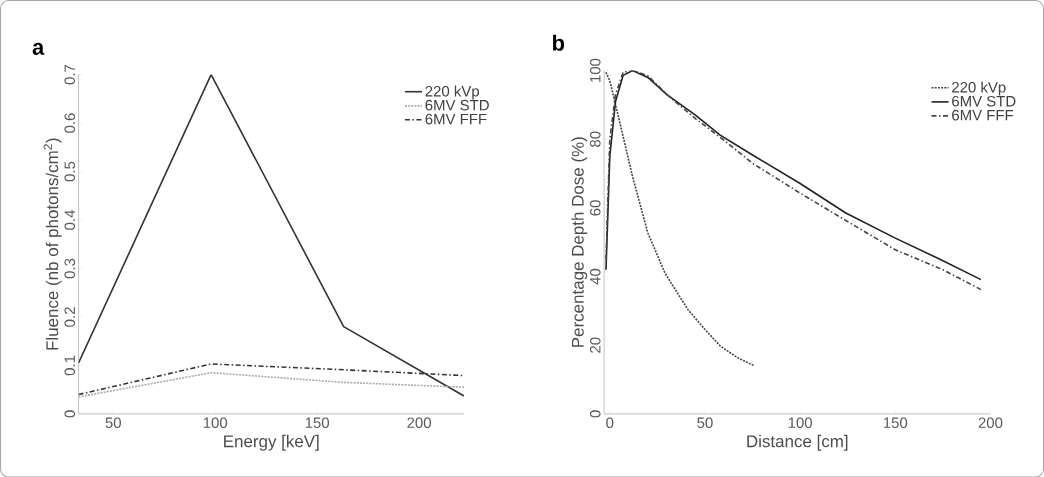 The image size is (1044, 477). Describe the element at coordinates (271, 442) in the screenshot. I see `x-axis-title: Energy [keV]` at that location.